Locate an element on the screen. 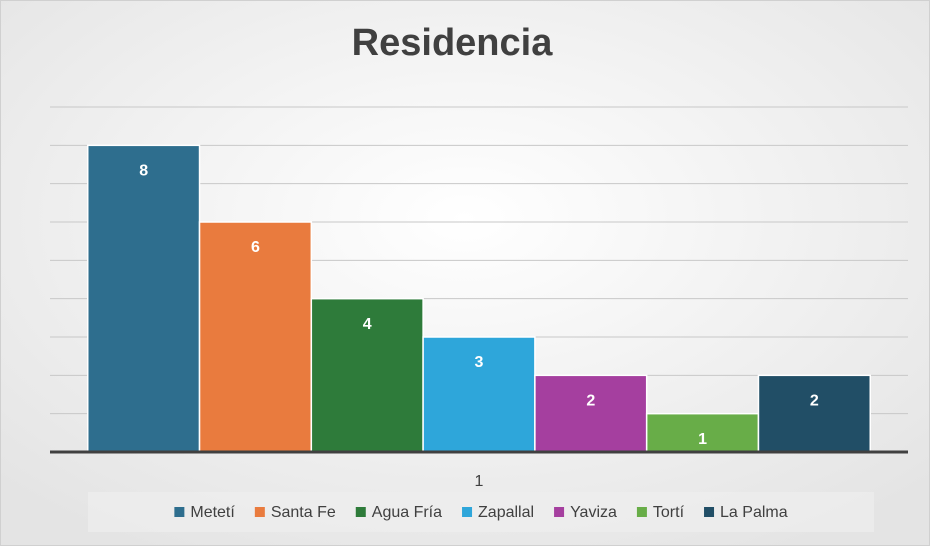  legend-label: Tortí is located at coordinates (669, 512).